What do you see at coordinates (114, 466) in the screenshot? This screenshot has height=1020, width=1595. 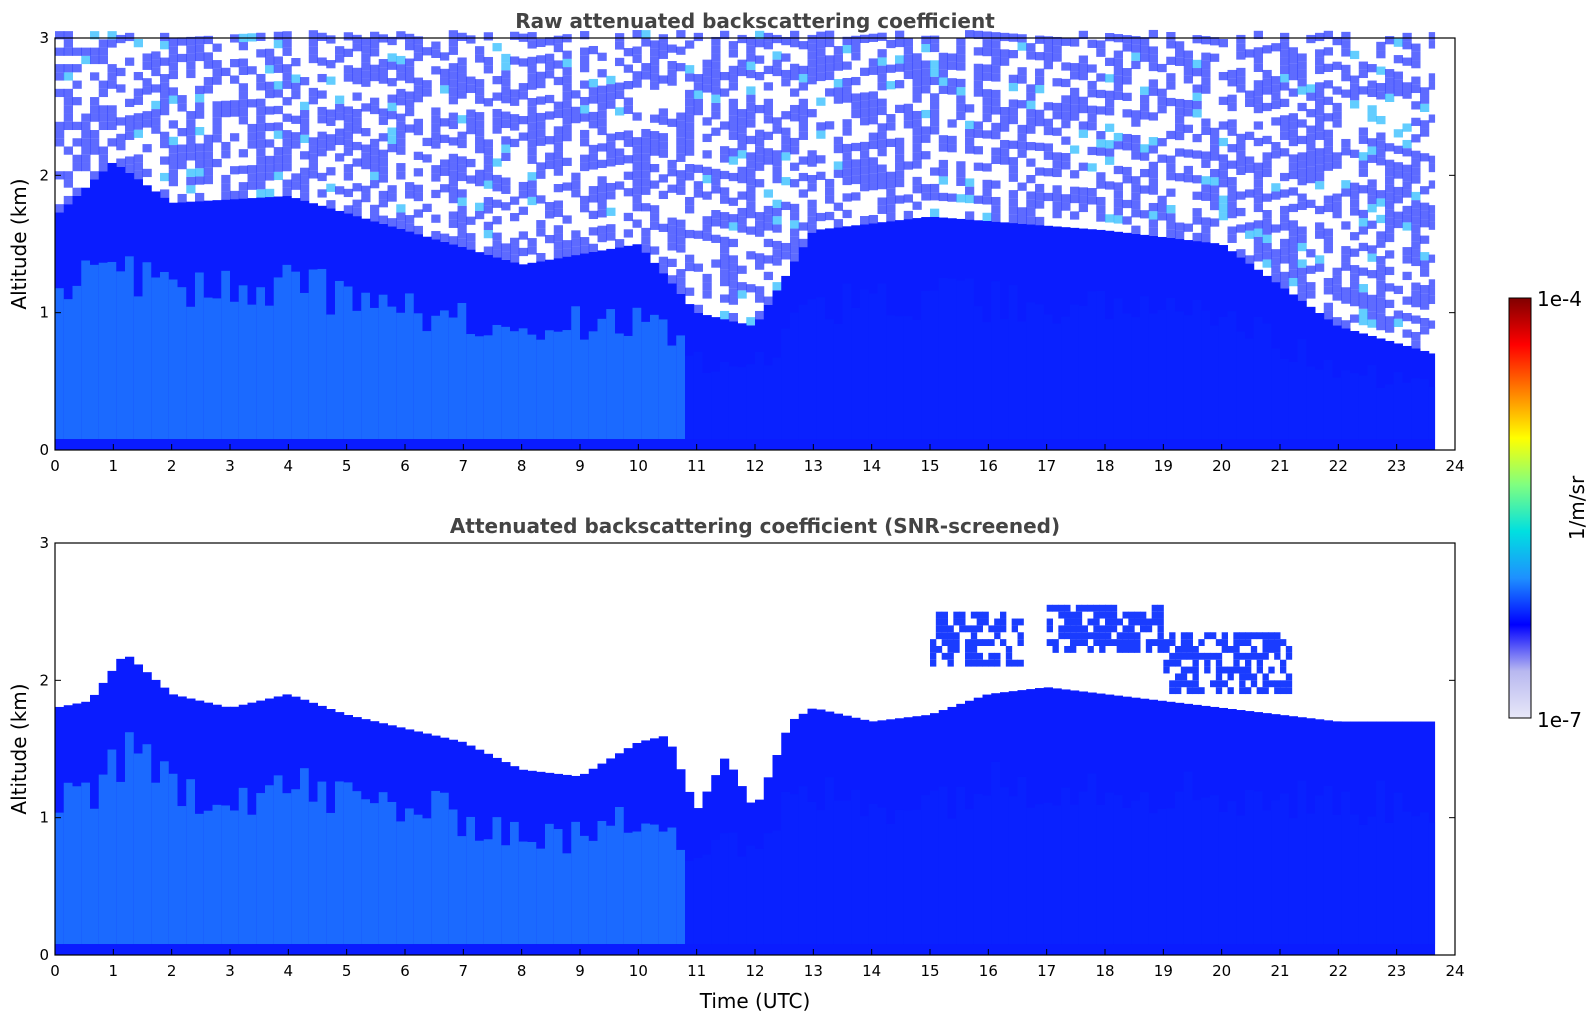 I see `x-tick-label: 1` at bounding box center [114, 466].